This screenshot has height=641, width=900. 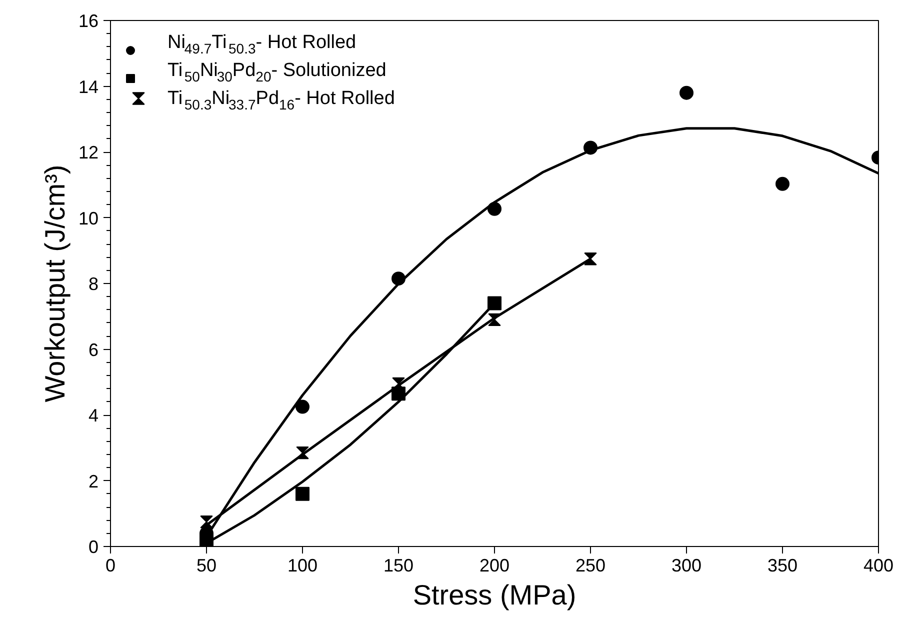 What do you see at coordinates (110, 566) in the screenshot?
I see `x-tick-label: 0` at bounding box center [110, 566].